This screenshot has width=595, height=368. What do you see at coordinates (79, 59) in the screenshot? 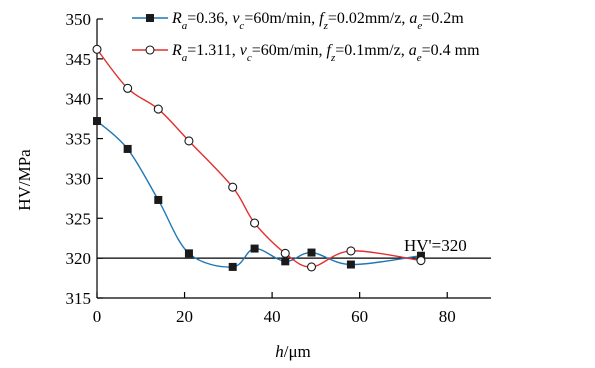
I see `y-tick-label: 345` at bounding box center [79, 59].